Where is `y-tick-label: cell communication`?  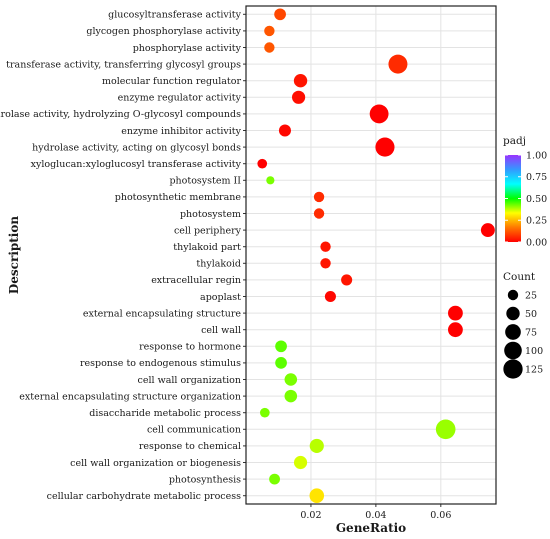 y-tick-label: cell communication is located at coordinates (194, 430).